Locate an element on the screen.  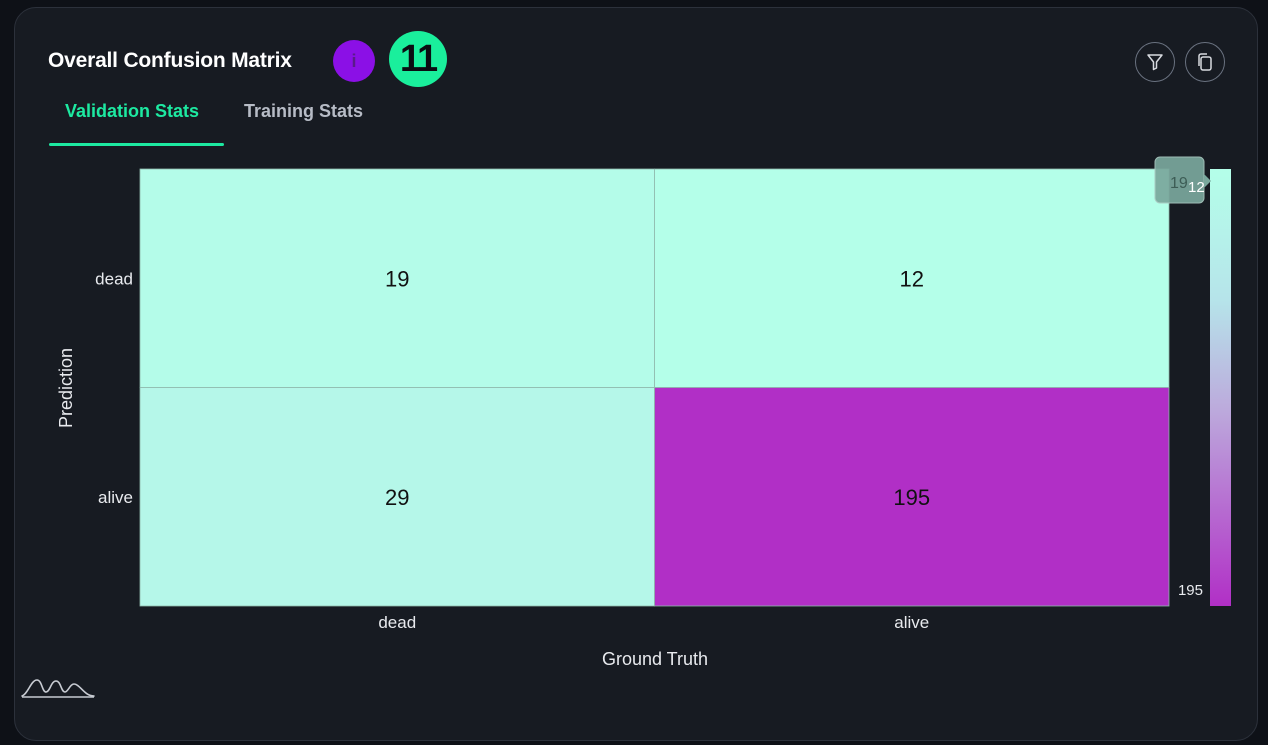
y-tick-label: alive is located at coordinates (115, 497).